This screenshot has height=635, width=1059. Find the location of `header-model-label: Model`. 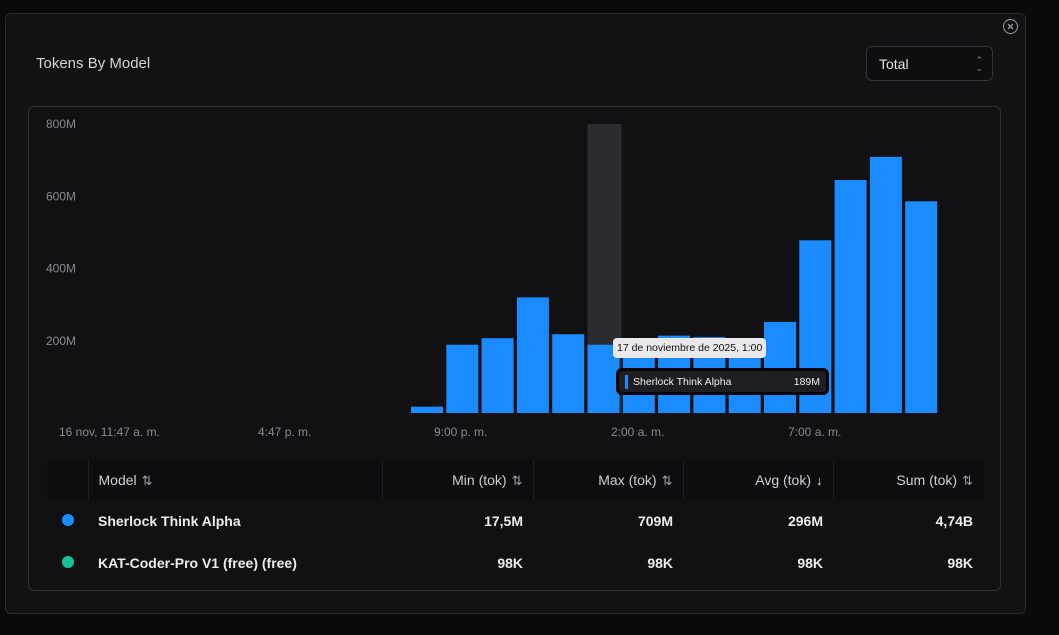

header-model-label: Model is located at coordinates (117, 479).